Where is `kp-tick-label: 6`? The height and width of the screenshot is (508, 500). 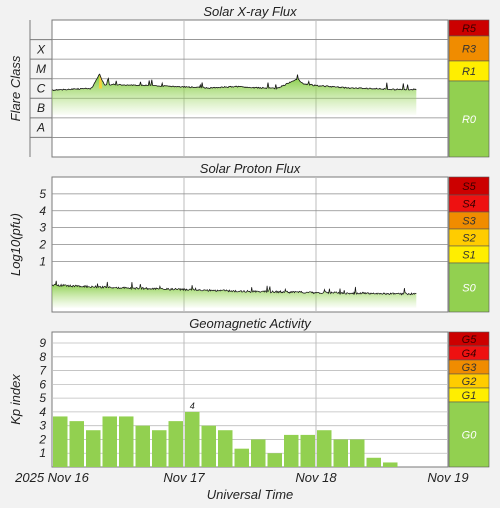 kp-tick-label: 6 is located at coordinates (42, 384).